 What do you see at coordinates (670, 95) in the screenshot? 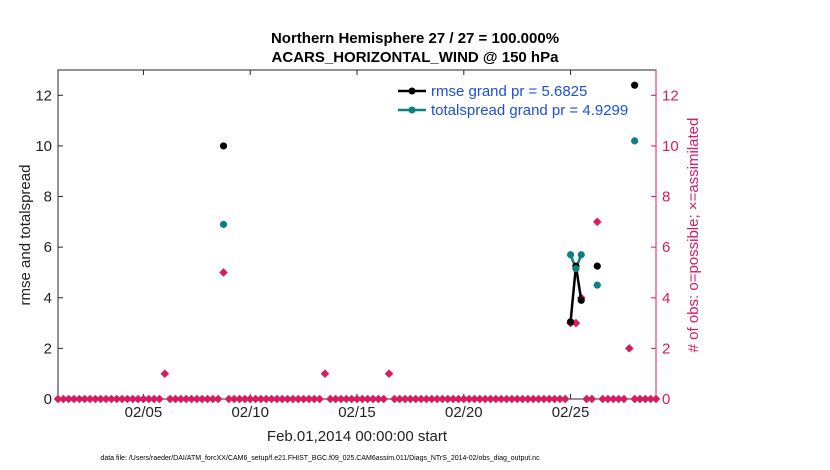
I see `y-tick-label-right: 12` at bounding box center [670, 95].